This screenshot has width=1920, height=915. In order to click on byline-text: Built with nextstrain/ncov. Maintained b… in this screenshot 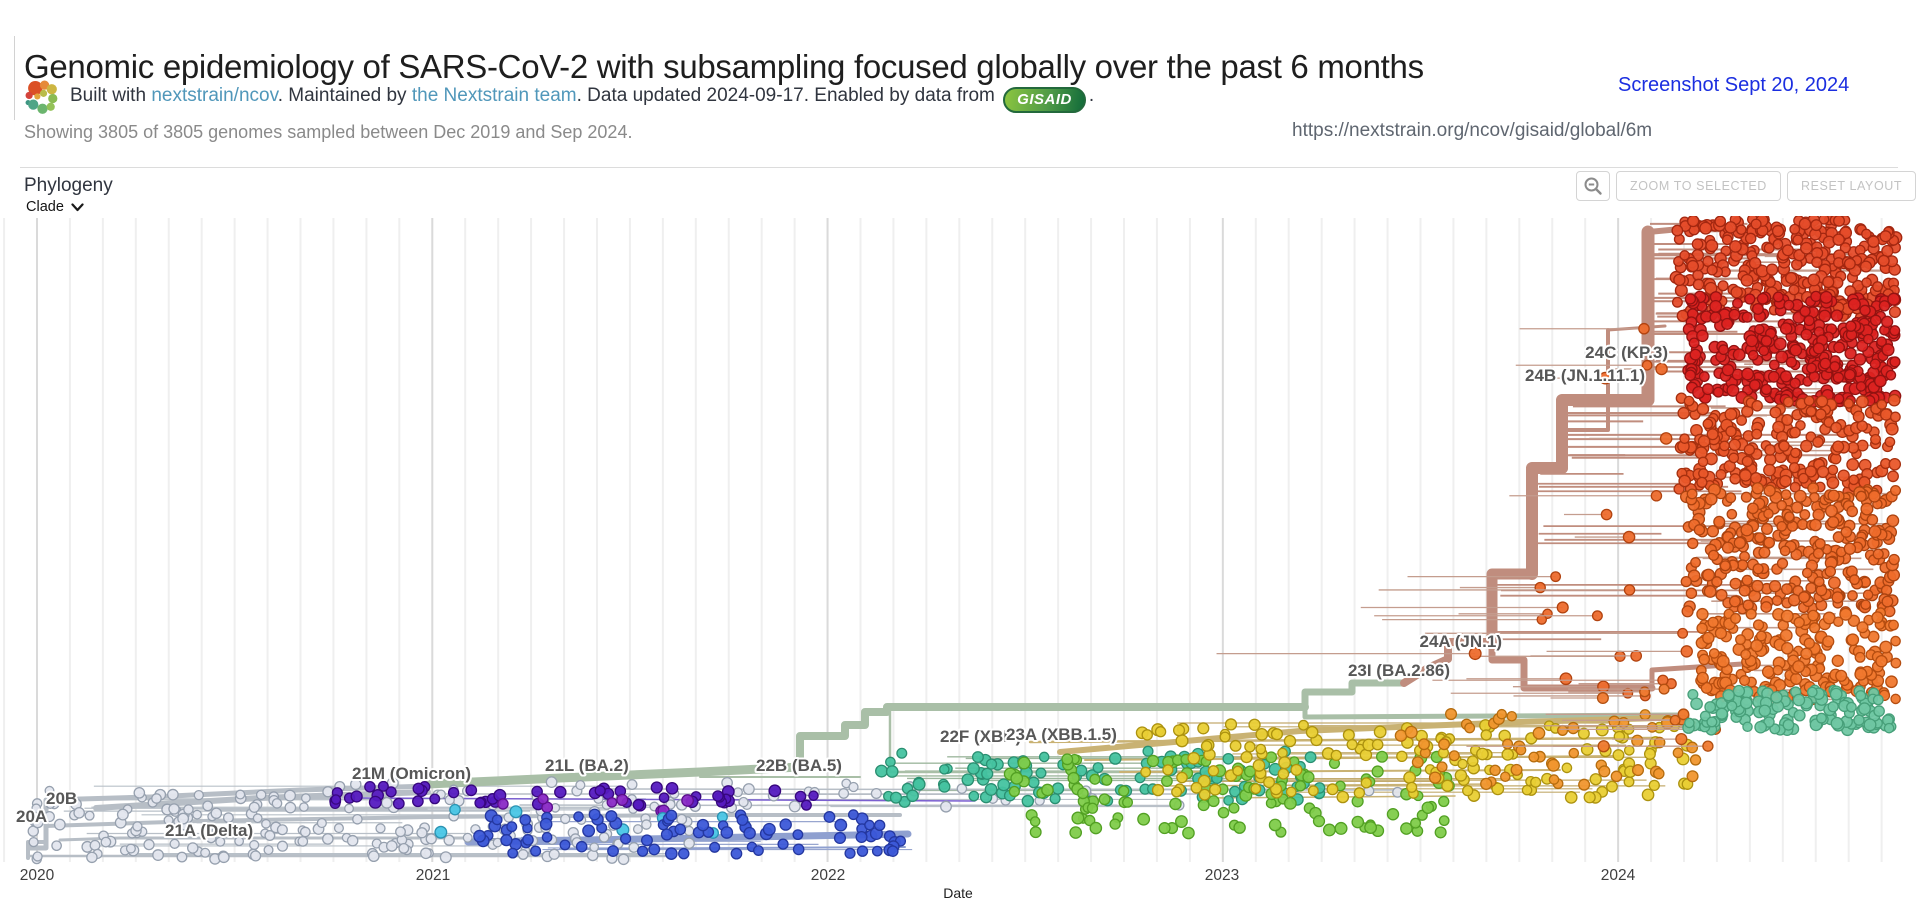, I will do `click(582, 99)`.